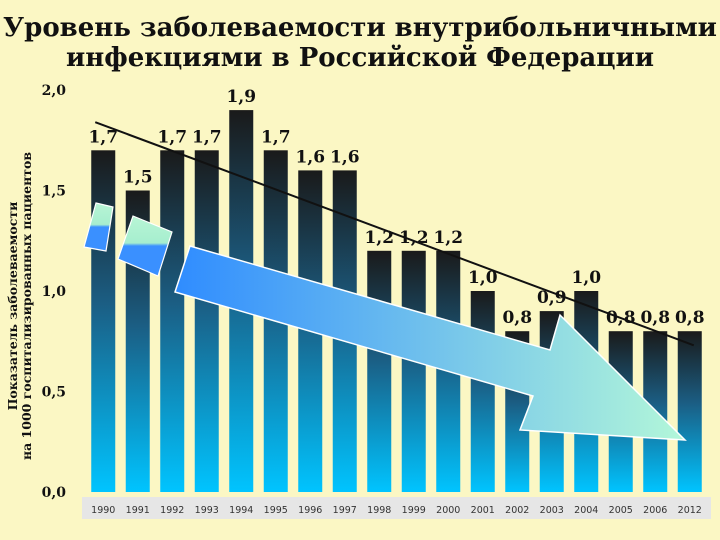 This screenshot has height=540, width=720. What do you see at coordinates (310, 510) in the screenshot?
I see `x-tick-label: 1996` at bounding box center [310, 510].